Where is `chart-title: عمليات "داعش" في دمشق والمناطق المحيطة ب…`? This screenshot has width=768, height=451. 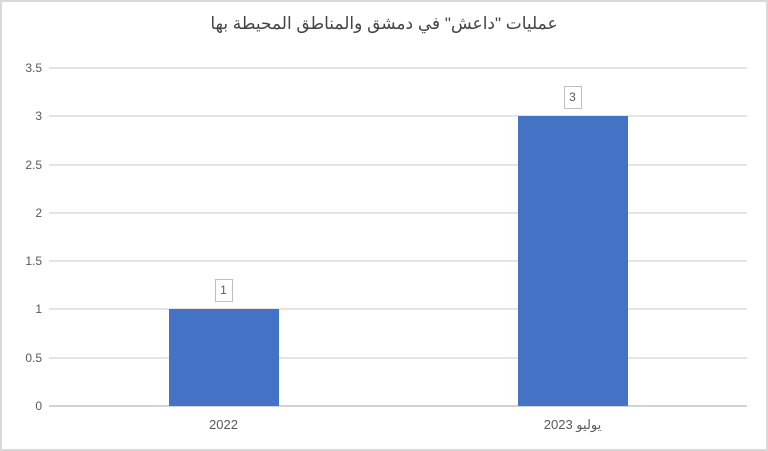 chart-title: عمليات "داعش" في دمشق والمناطق المحيطة ب… is located at coordinates (384, 23).